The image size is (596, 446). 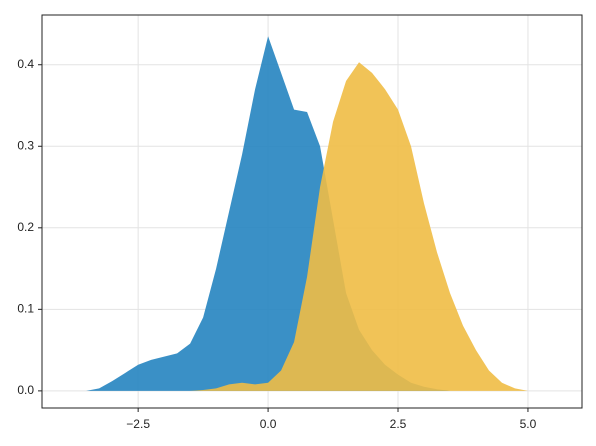 I want to click on y-tick-label: 0.0, so click(x=25, y=390).